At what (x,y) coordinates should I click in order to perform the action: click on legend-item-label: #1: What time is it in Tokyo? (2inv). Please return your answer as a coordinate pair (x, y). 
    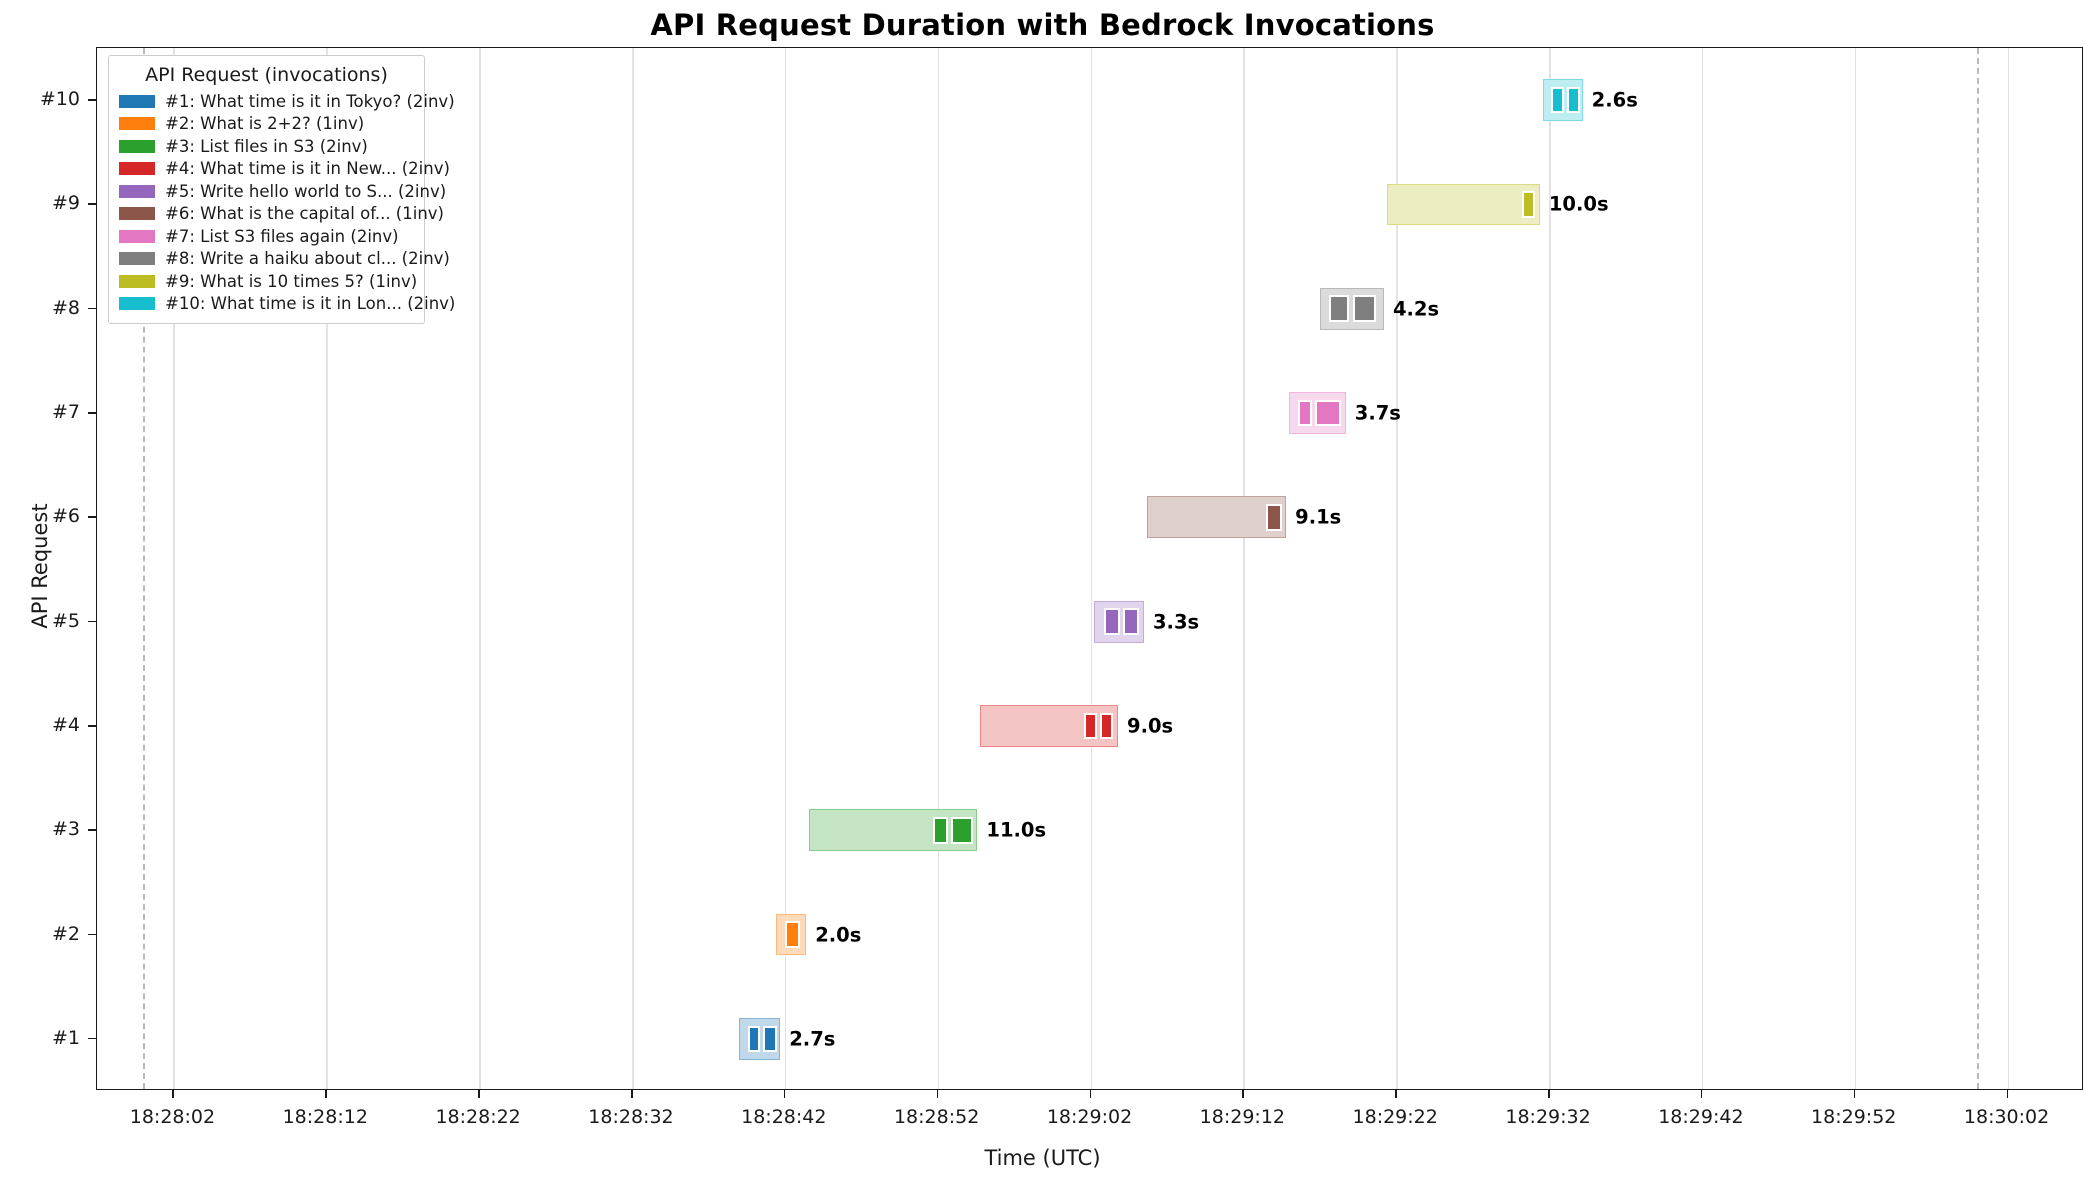
    Looking at the image, I should click on (310, 101).